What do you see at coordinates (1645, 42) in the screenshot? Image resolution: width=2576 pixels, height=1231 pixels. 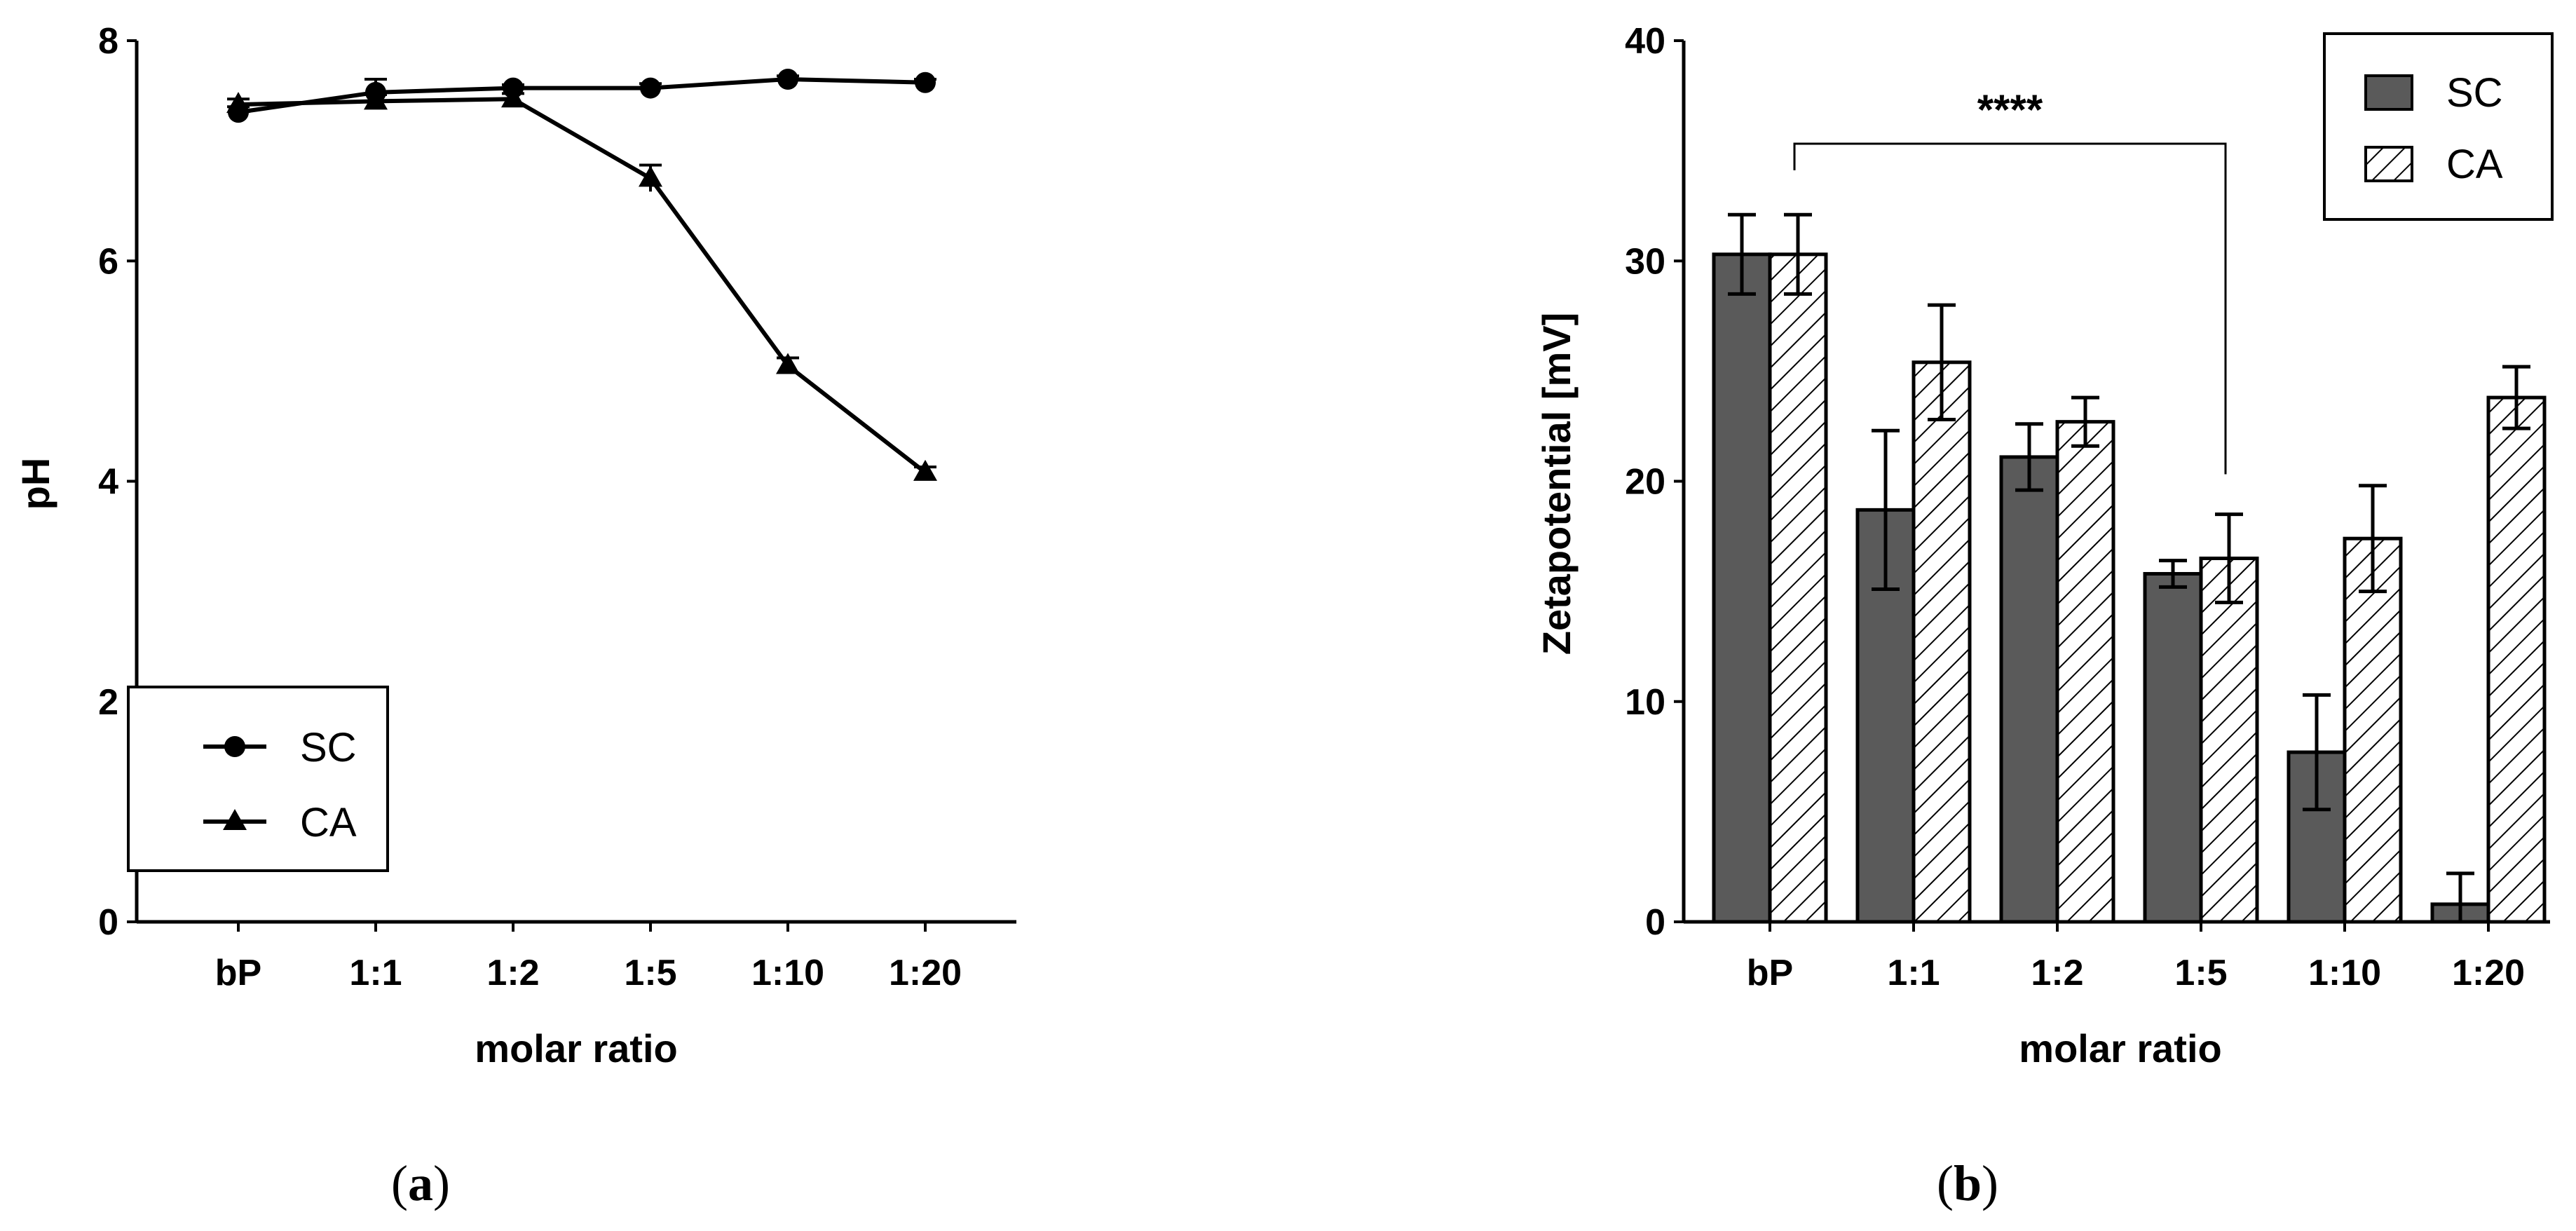 I see `chart-b-y-tick-label: 40` at bounding box center [1645, 42].